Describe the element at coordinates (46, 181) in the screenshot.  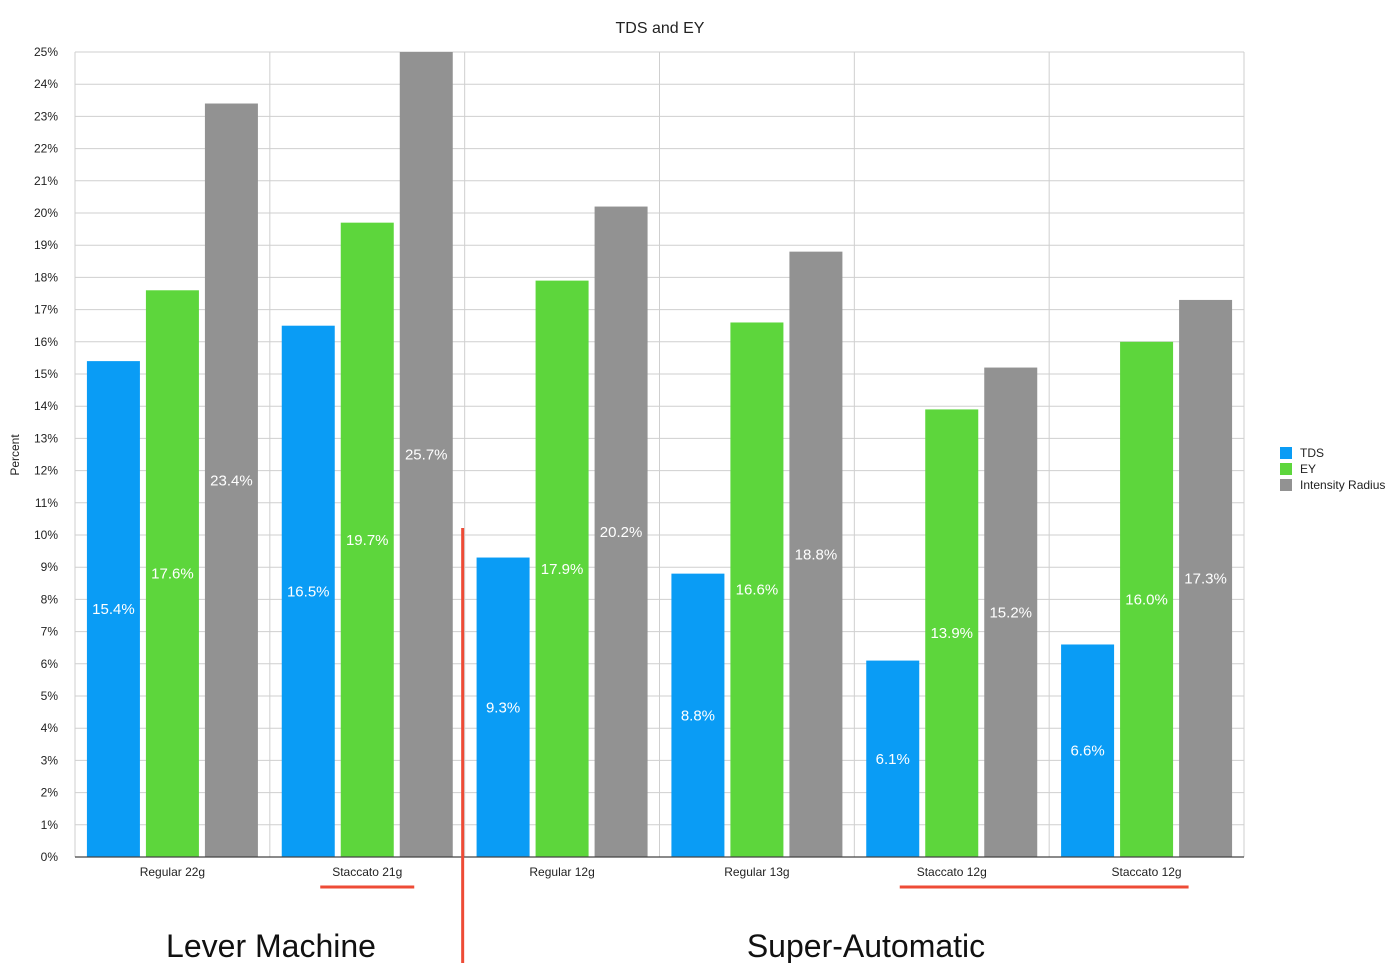
I see `y-tick-label: 21%` at that location.